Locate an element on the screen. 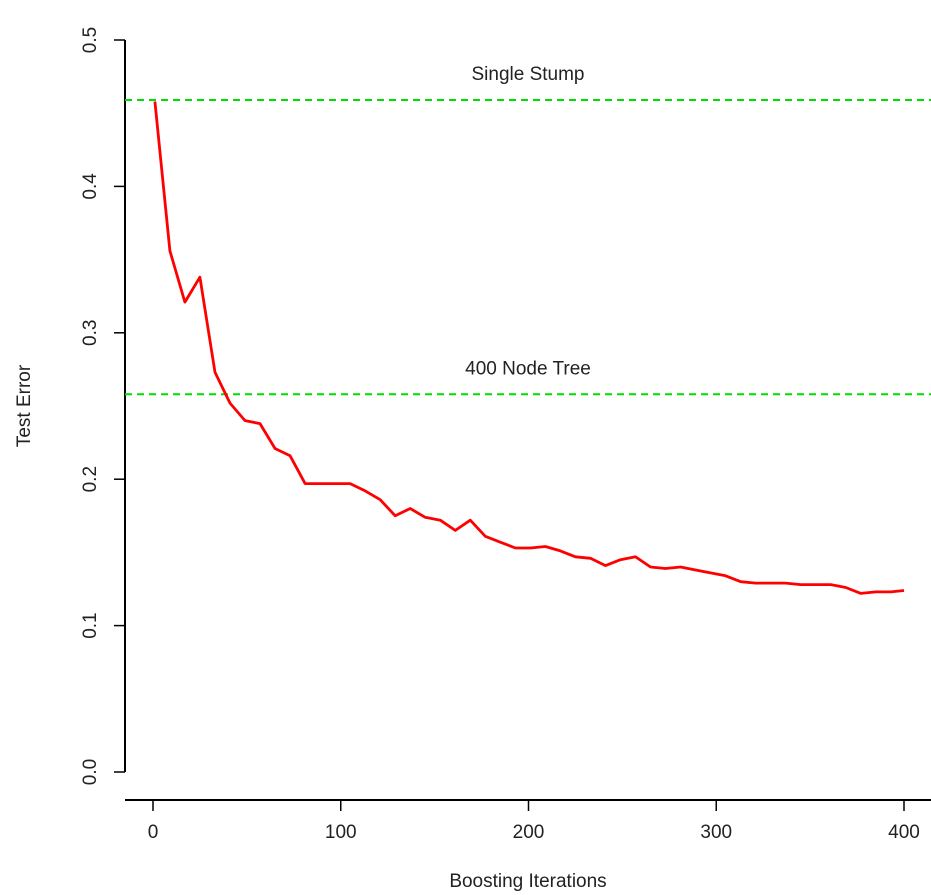 This screenshot has width=931, height=895. y-tick-label: 0.3 is located at coordinates (90, 333).